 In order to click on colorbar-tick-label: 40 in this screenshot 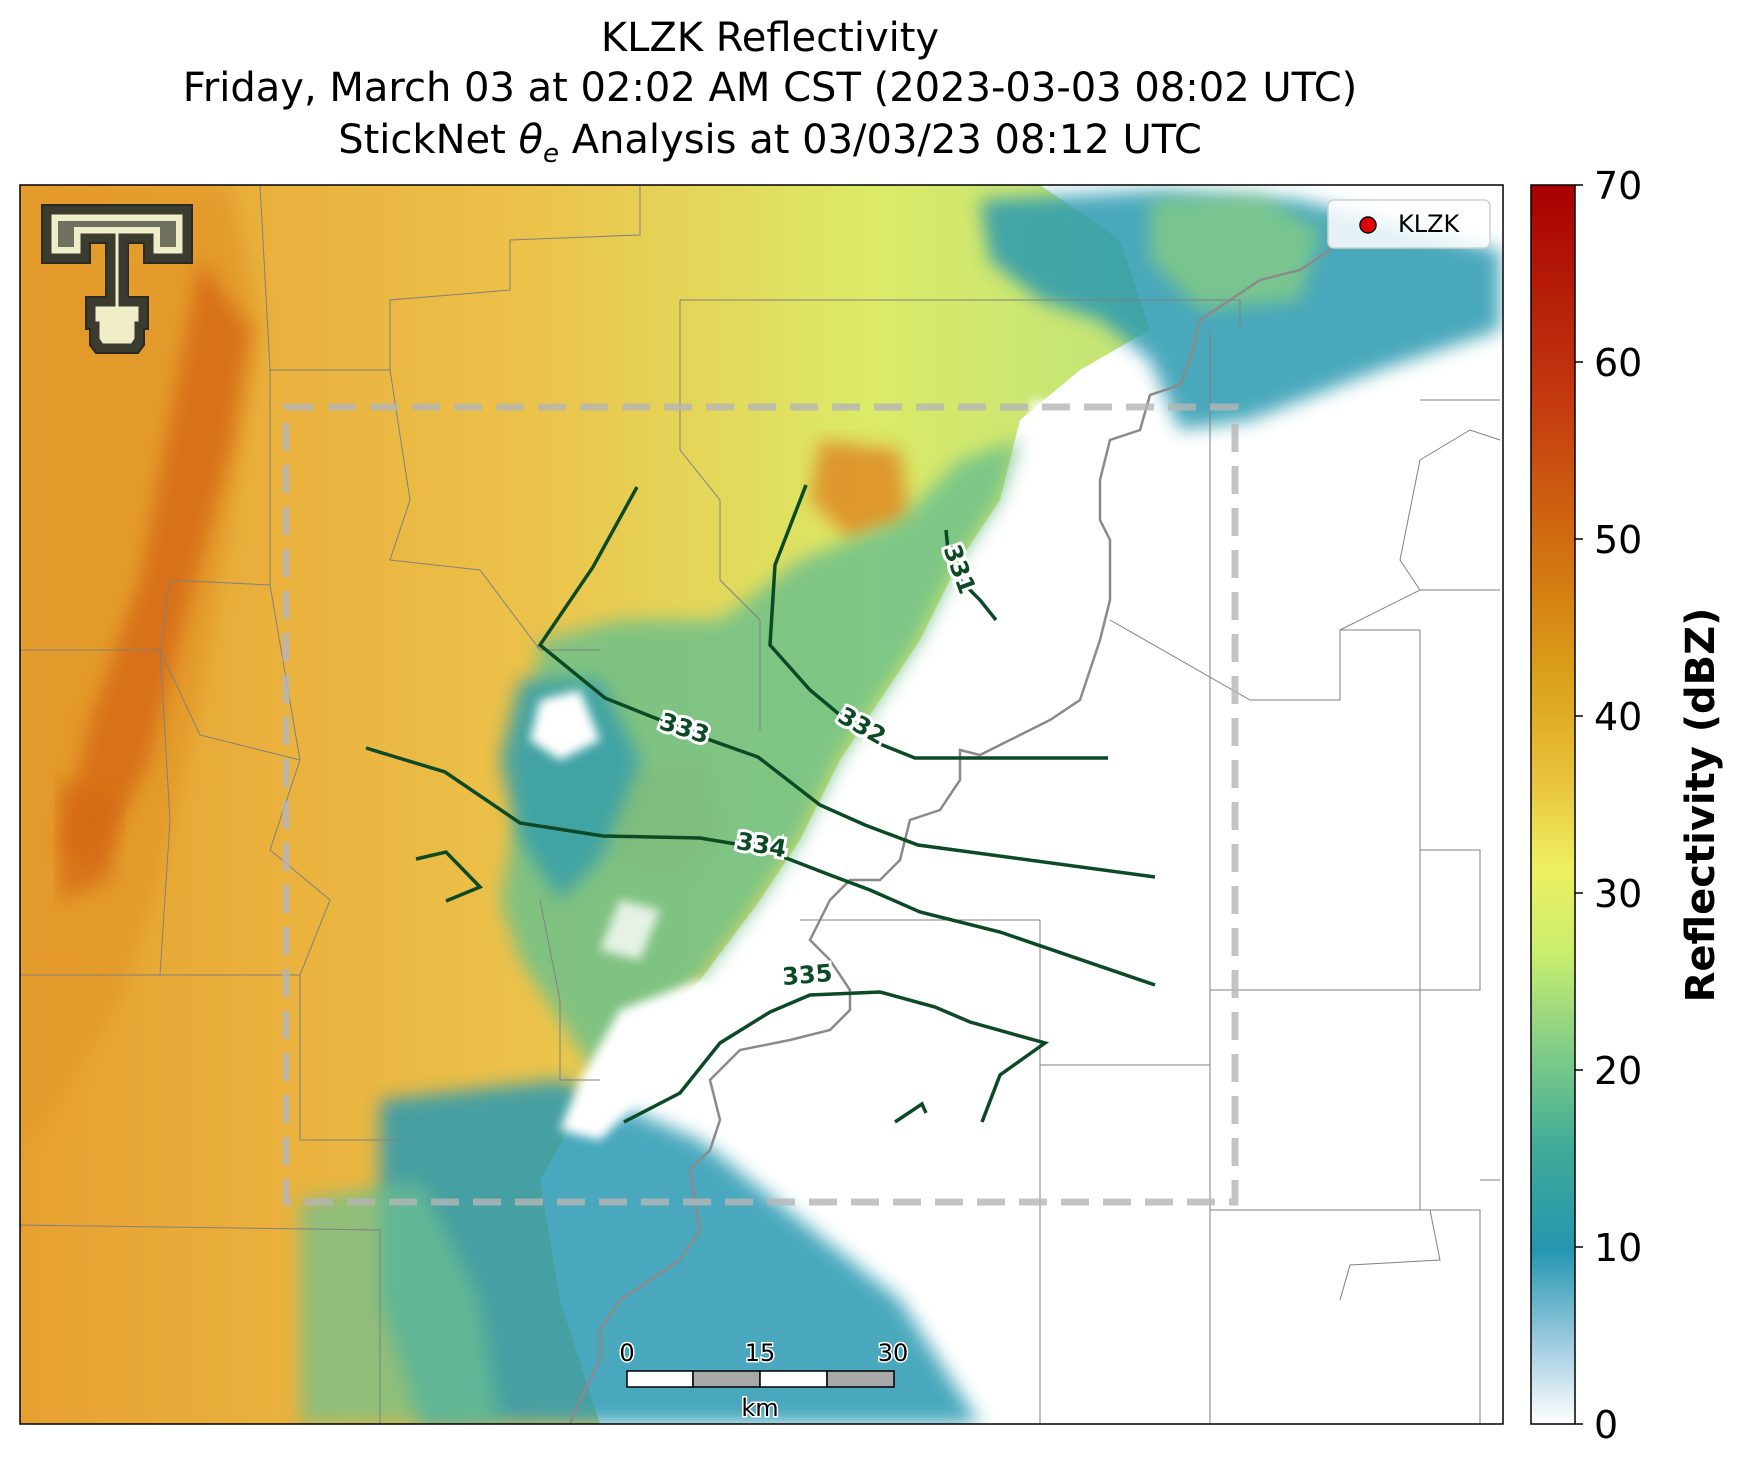, I will do `click(1618, 717)`.